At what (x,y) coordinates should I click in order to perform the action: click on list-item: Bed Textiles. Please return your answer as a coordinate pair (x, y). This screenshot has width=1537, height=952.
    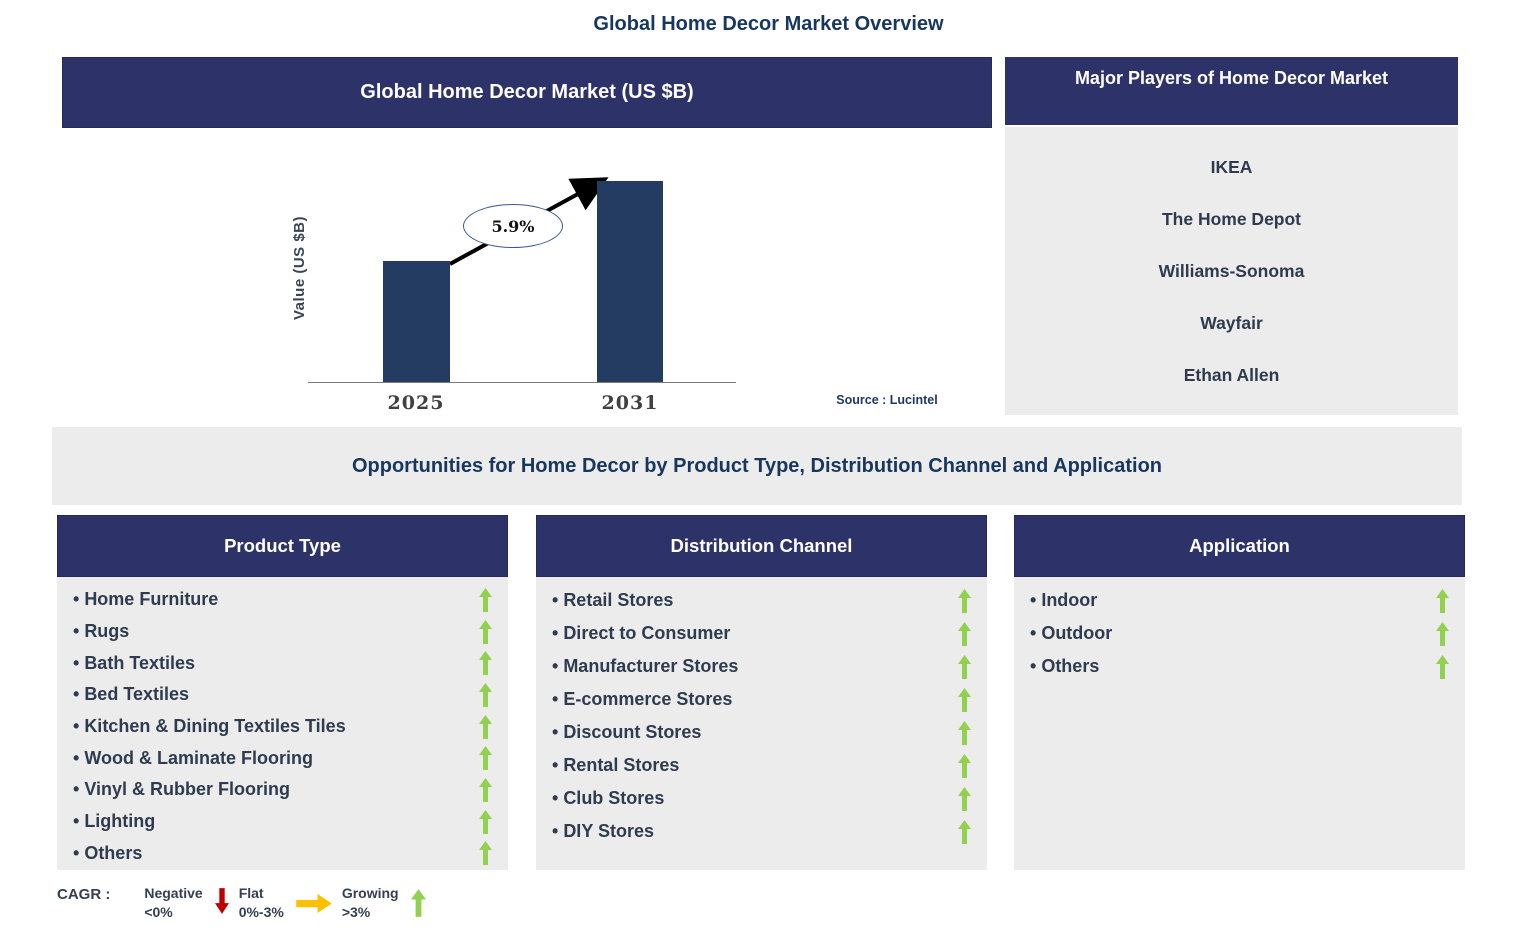
    Looking at the image, I should click on (282, 695).